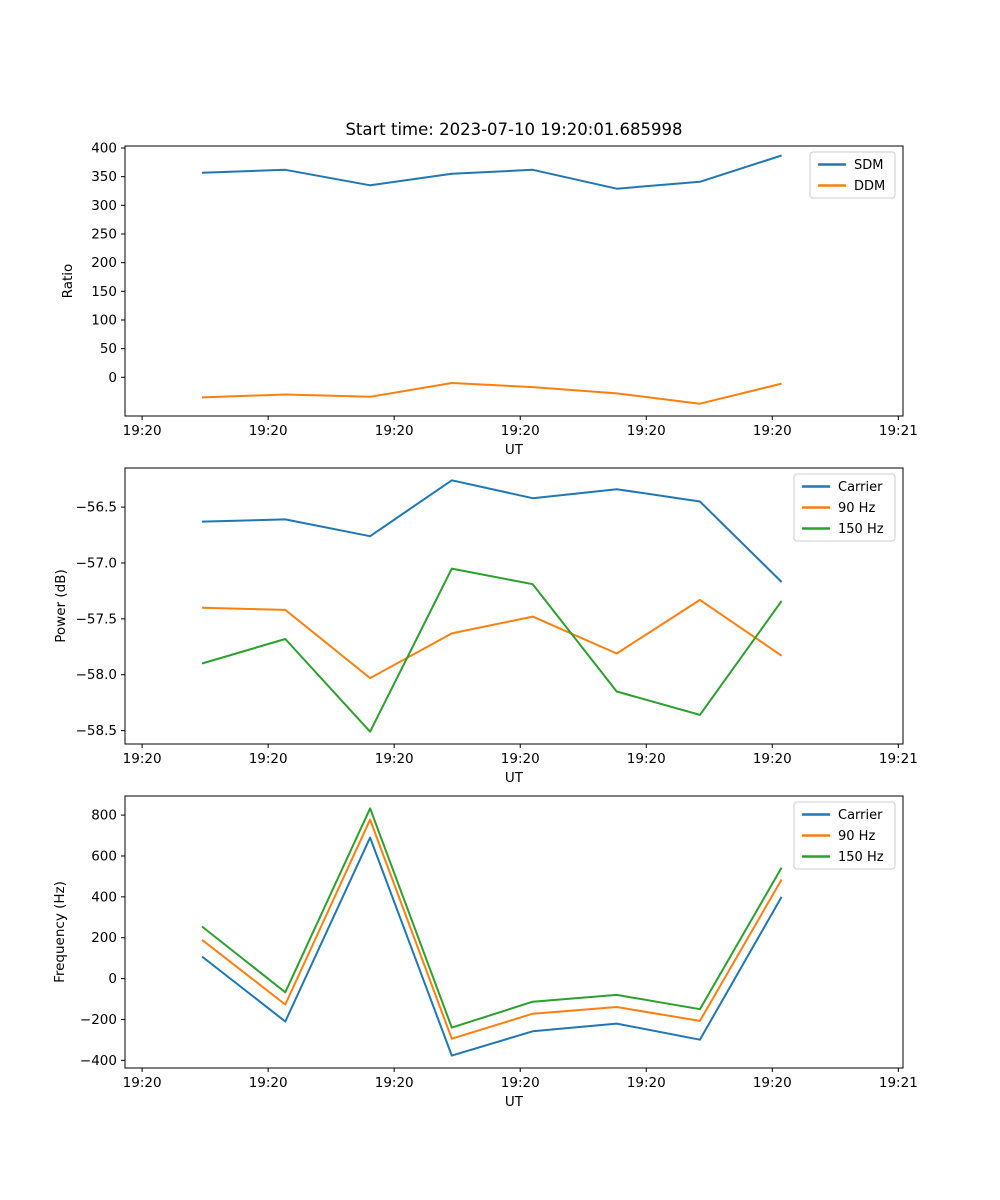 The width and height of the screenshot is (1000, 1200). I want to click on y-tick-label: 800, so click(104, 816).